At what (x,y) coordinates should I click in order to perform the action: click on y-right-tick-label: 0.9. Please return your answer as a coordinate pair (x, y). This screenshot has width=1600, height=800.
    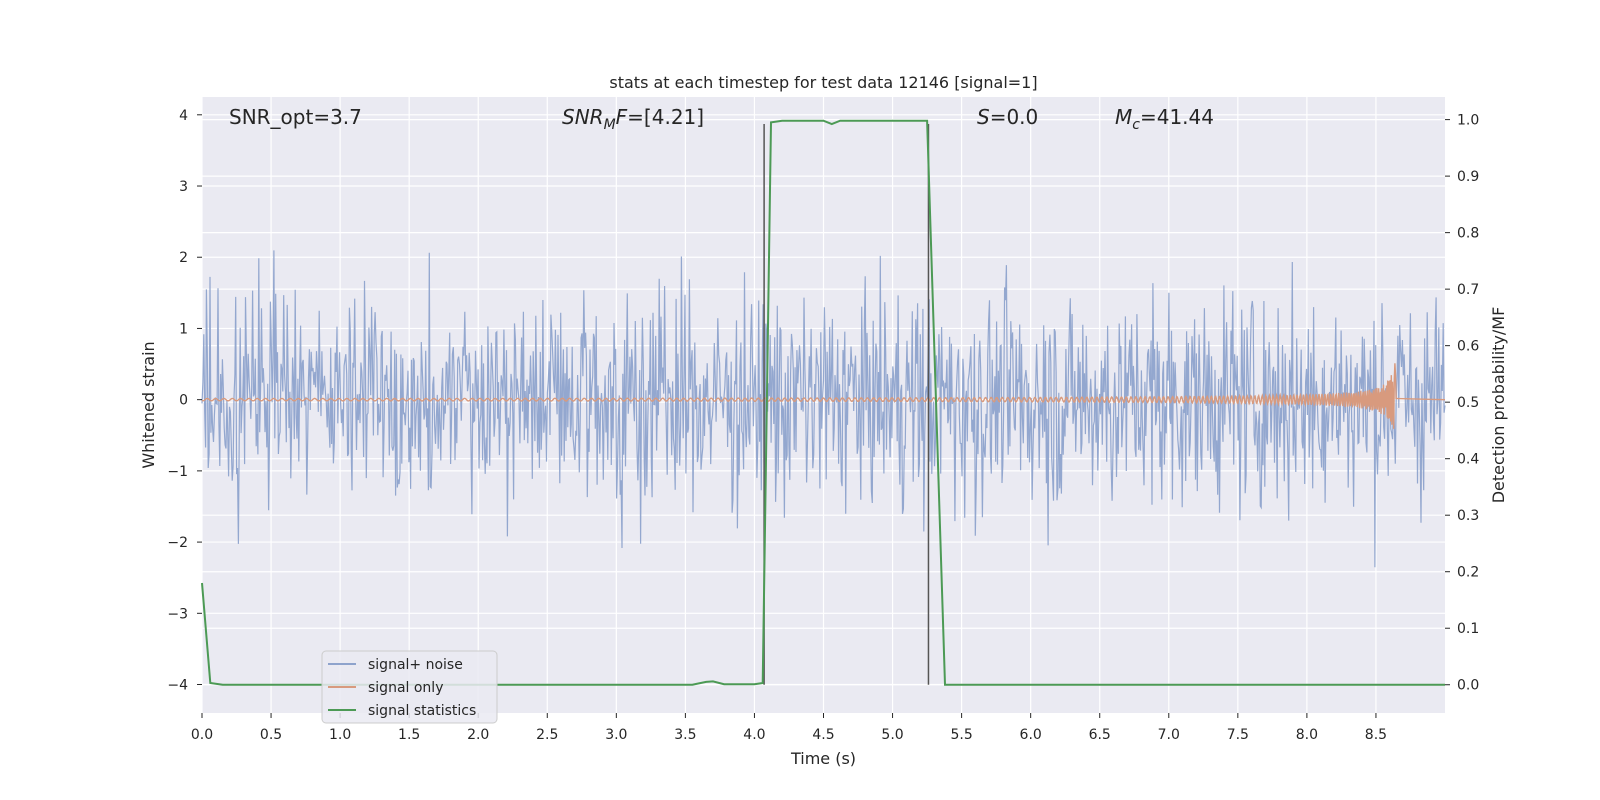
    Looking at the image, I should click on (1468, 177).